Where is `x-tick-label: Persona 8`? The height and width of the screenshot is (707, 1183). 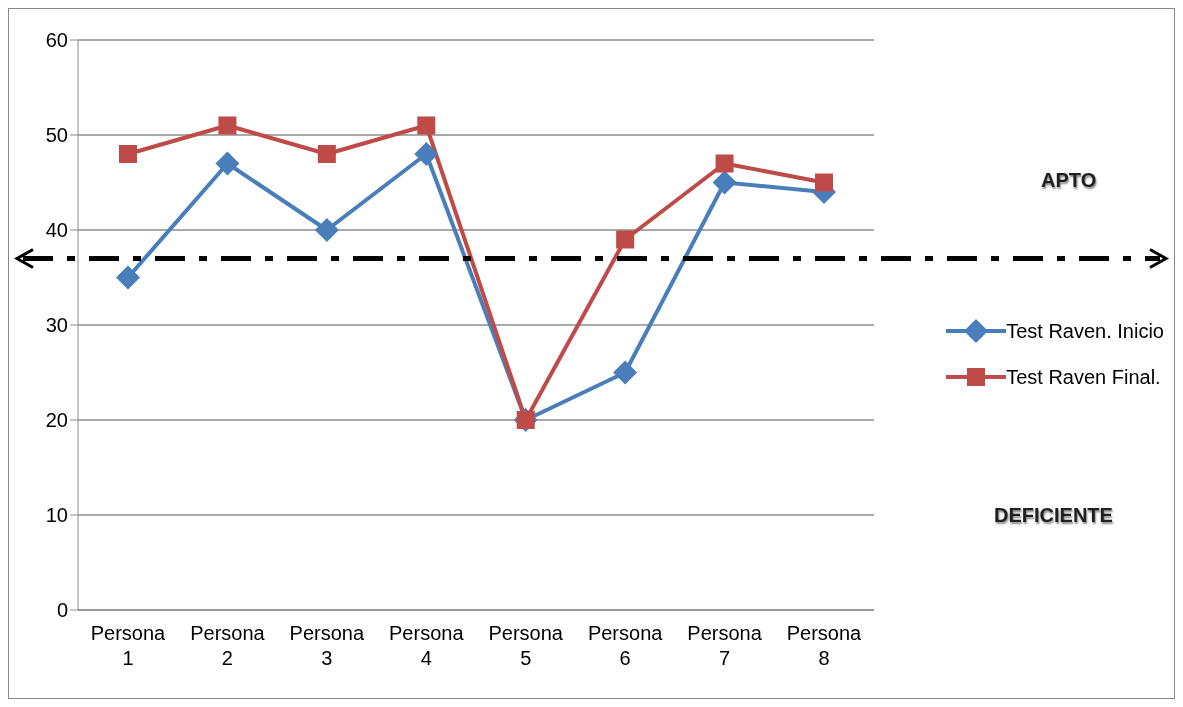
x-tick-label: Persona 8 is located at coordinates (824, 645).